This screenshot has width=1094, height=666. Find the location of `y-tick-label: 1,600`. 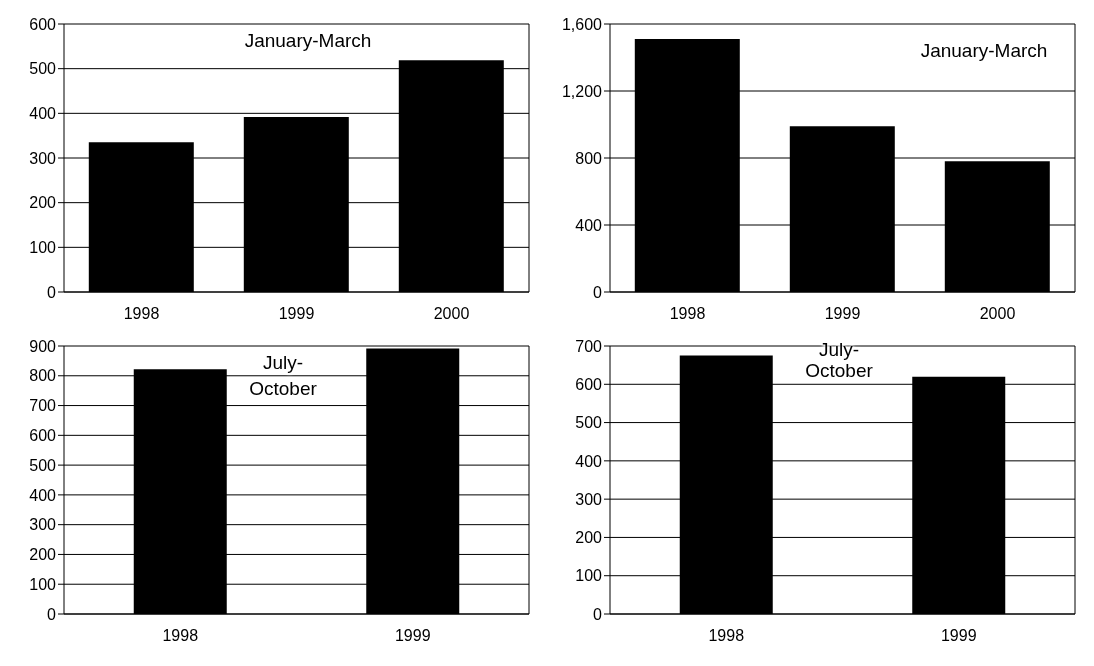

y-tick-label: 1,600 is located at coordinates (582, 24).